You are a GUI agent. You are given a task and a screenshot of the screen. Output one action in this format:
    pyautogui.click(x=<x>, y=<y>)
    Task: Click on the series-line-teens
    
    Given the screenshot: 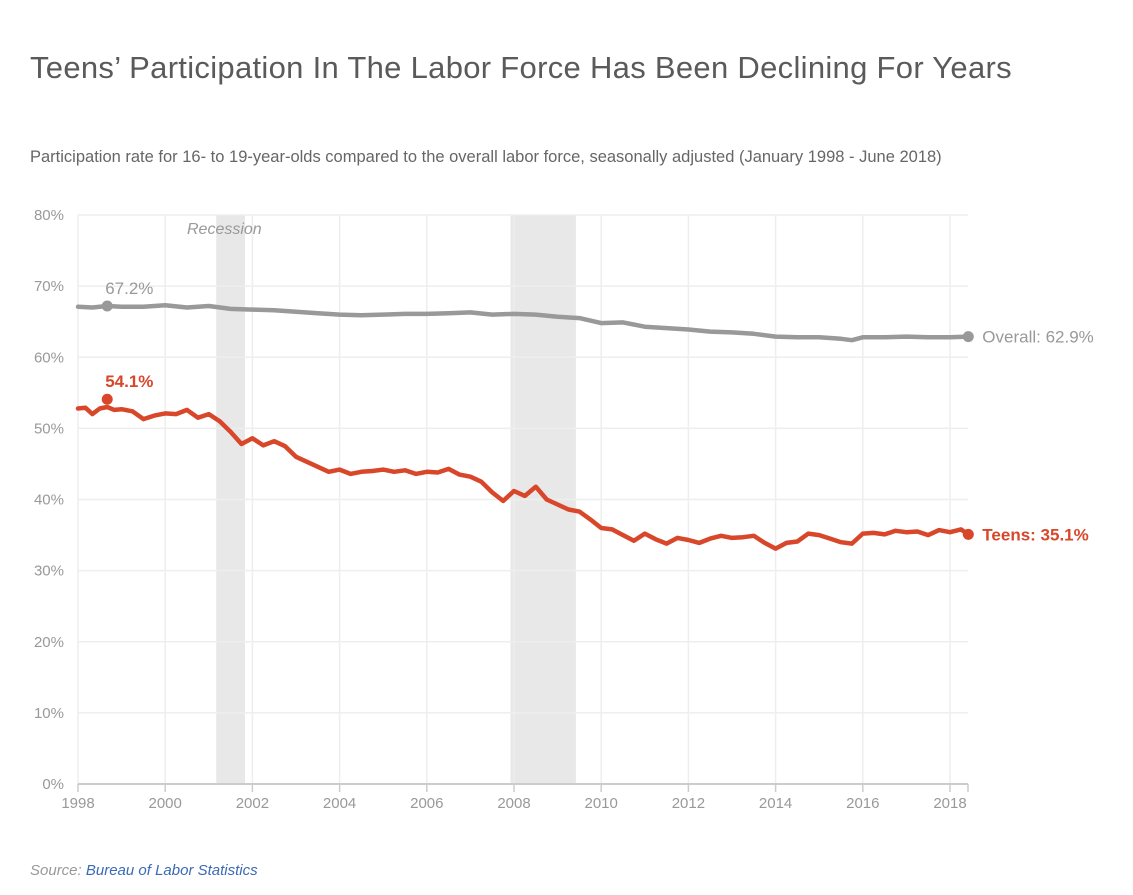 What is the action you would take?
    pyautogui.click(x=523, y=477)
    